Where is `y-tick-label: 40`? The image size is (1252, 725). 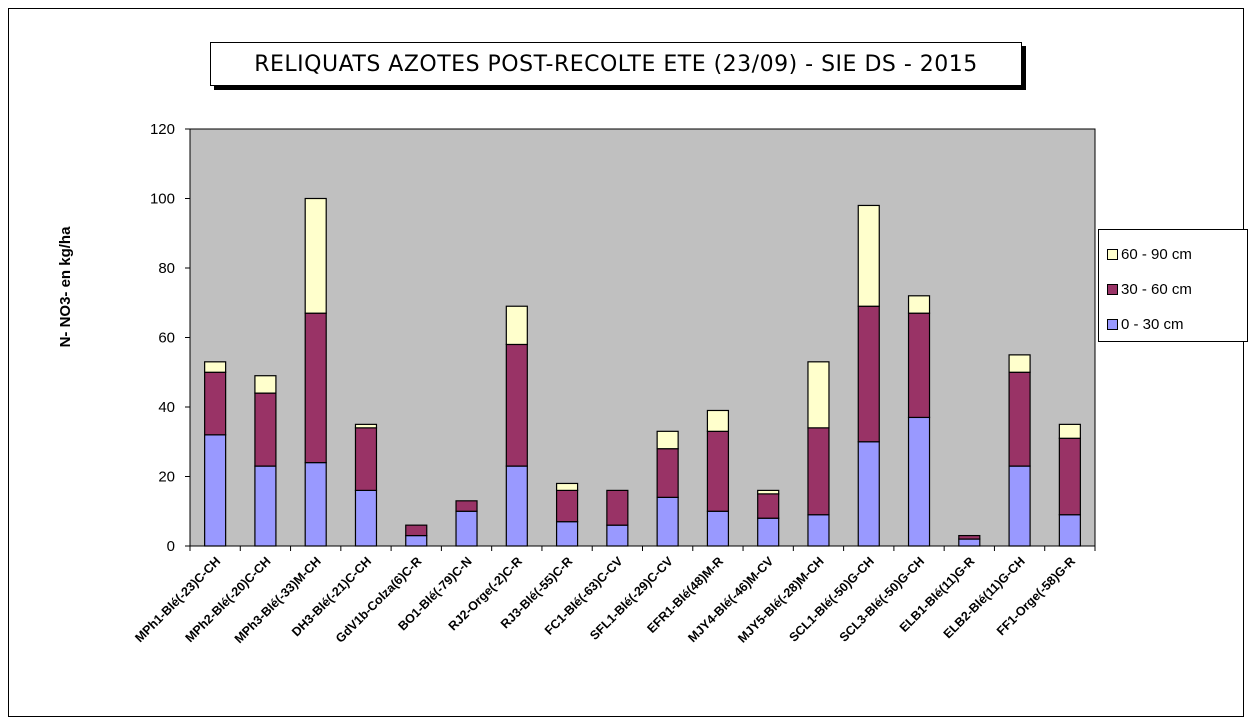 y-tick-label: 40 is located at coordinates (166, 407).